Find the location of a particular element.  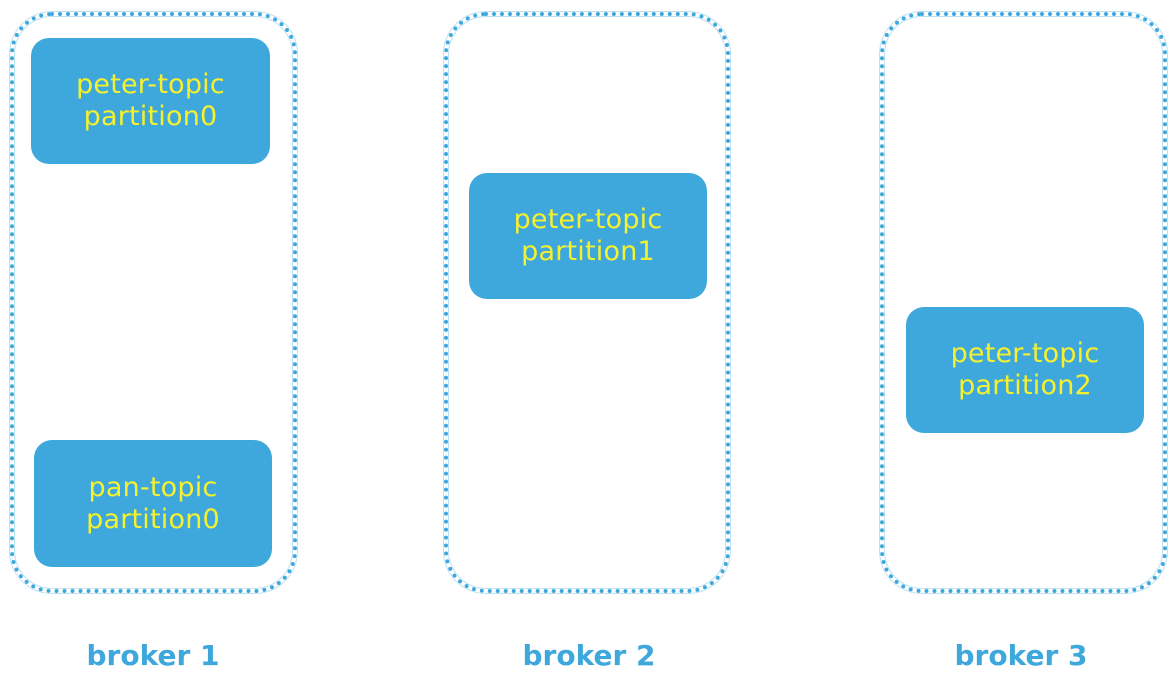

broker-3-partition-peter-topic-2: peter-topic partition2 is located at coordinates (1025, 370).